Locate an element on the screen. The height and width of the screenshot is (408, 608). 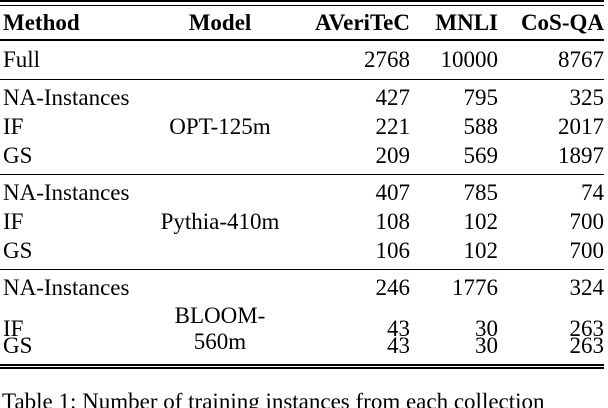
value-cell: 1776 is located at coordinates (475, 288).